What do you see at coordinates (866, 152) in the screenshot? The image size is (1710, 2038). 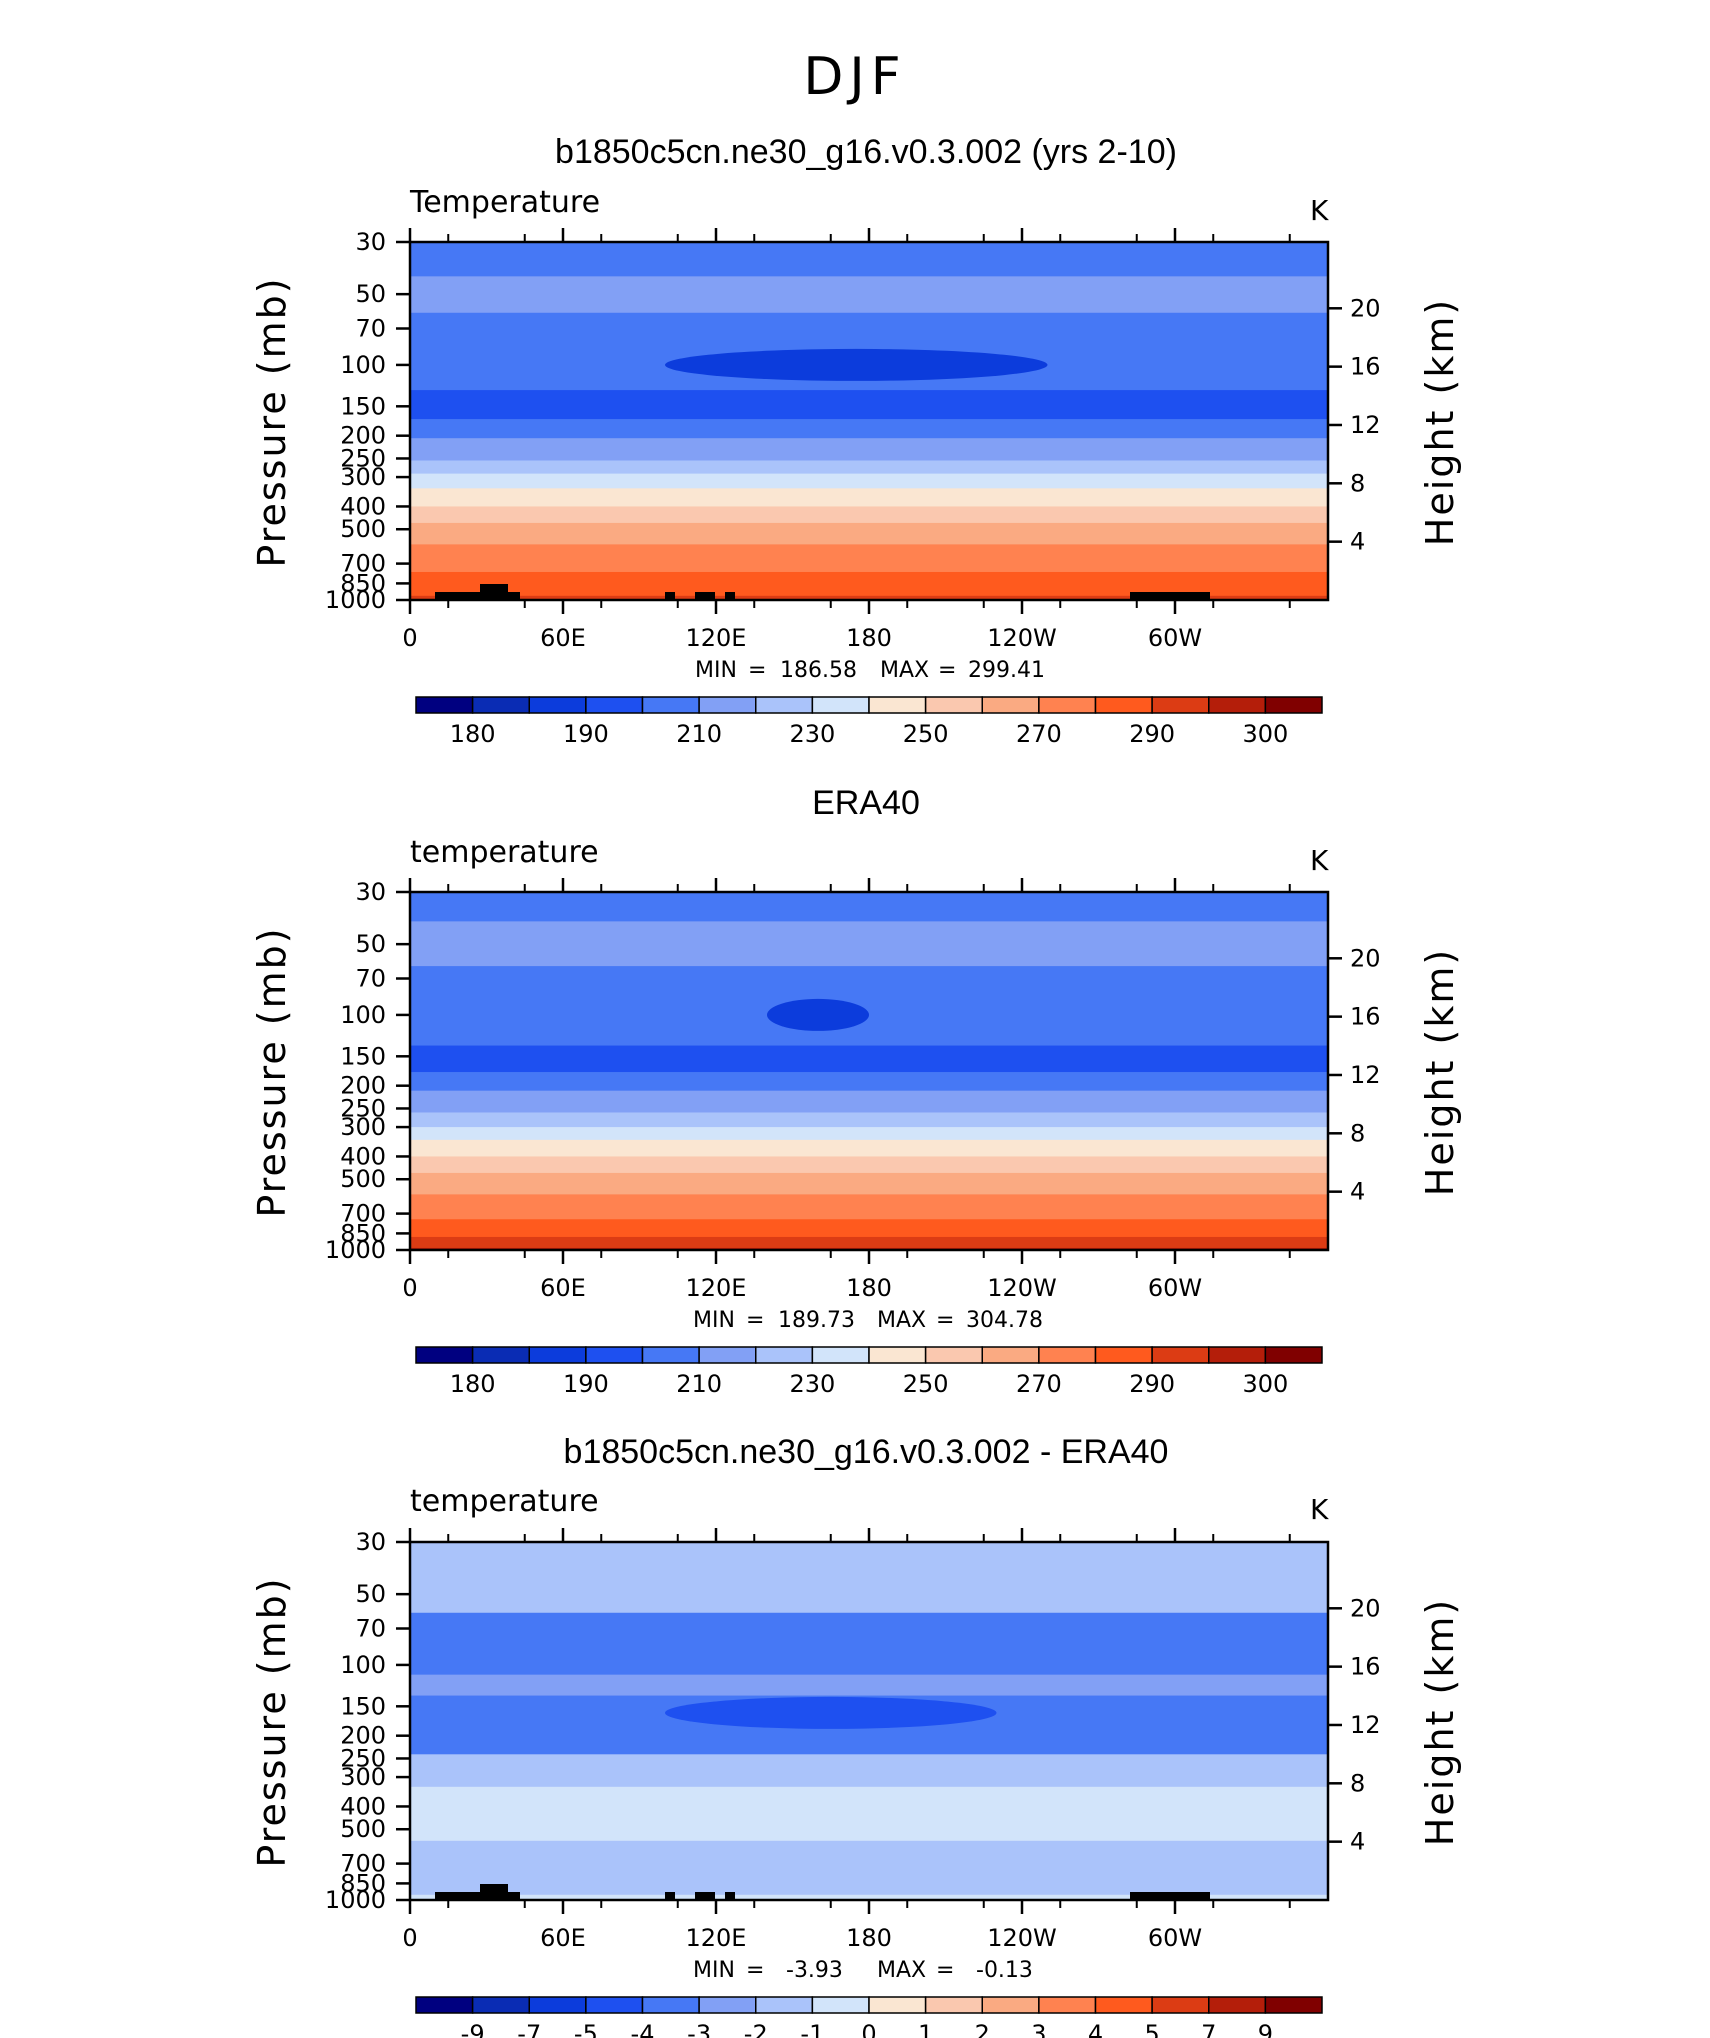 I see `panel-title: b1850c5cn.ne30_g16.v0.3.002 (yrs 2-10)` at bounding box center [866, 152].